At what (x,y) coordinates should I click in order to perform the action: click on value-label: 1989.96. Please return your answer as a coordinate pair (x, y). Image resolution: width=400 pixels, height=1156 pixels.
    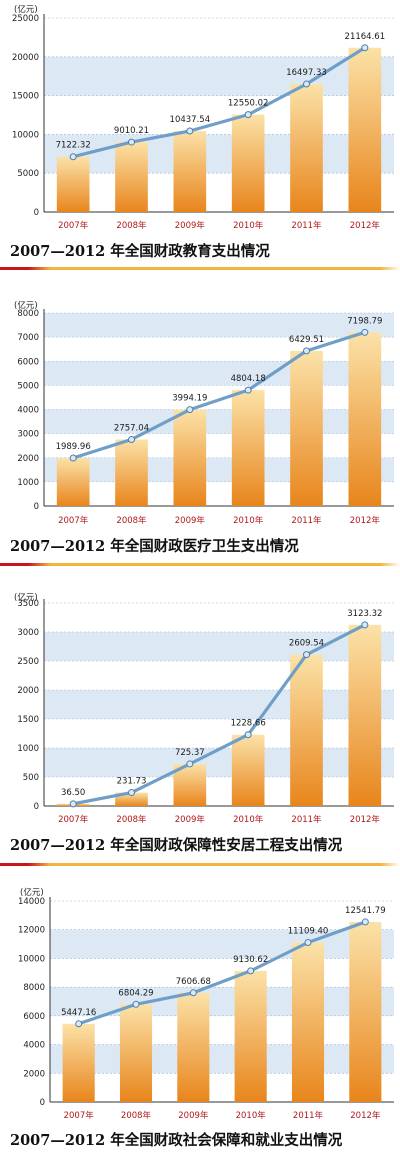
    Looking at the image, I should click on (73, 447).